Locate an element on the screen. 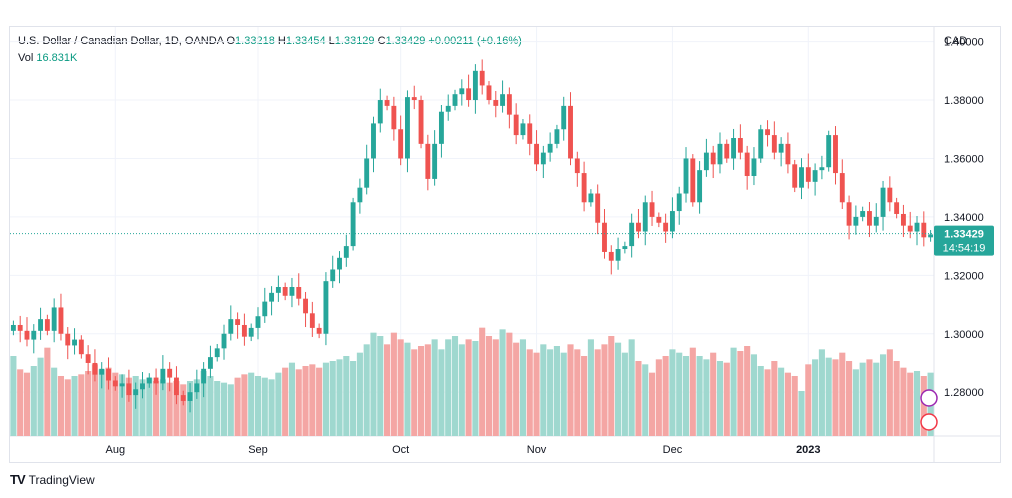  volume-legend: Vol 16.831K is located at coordinates (47, 58).